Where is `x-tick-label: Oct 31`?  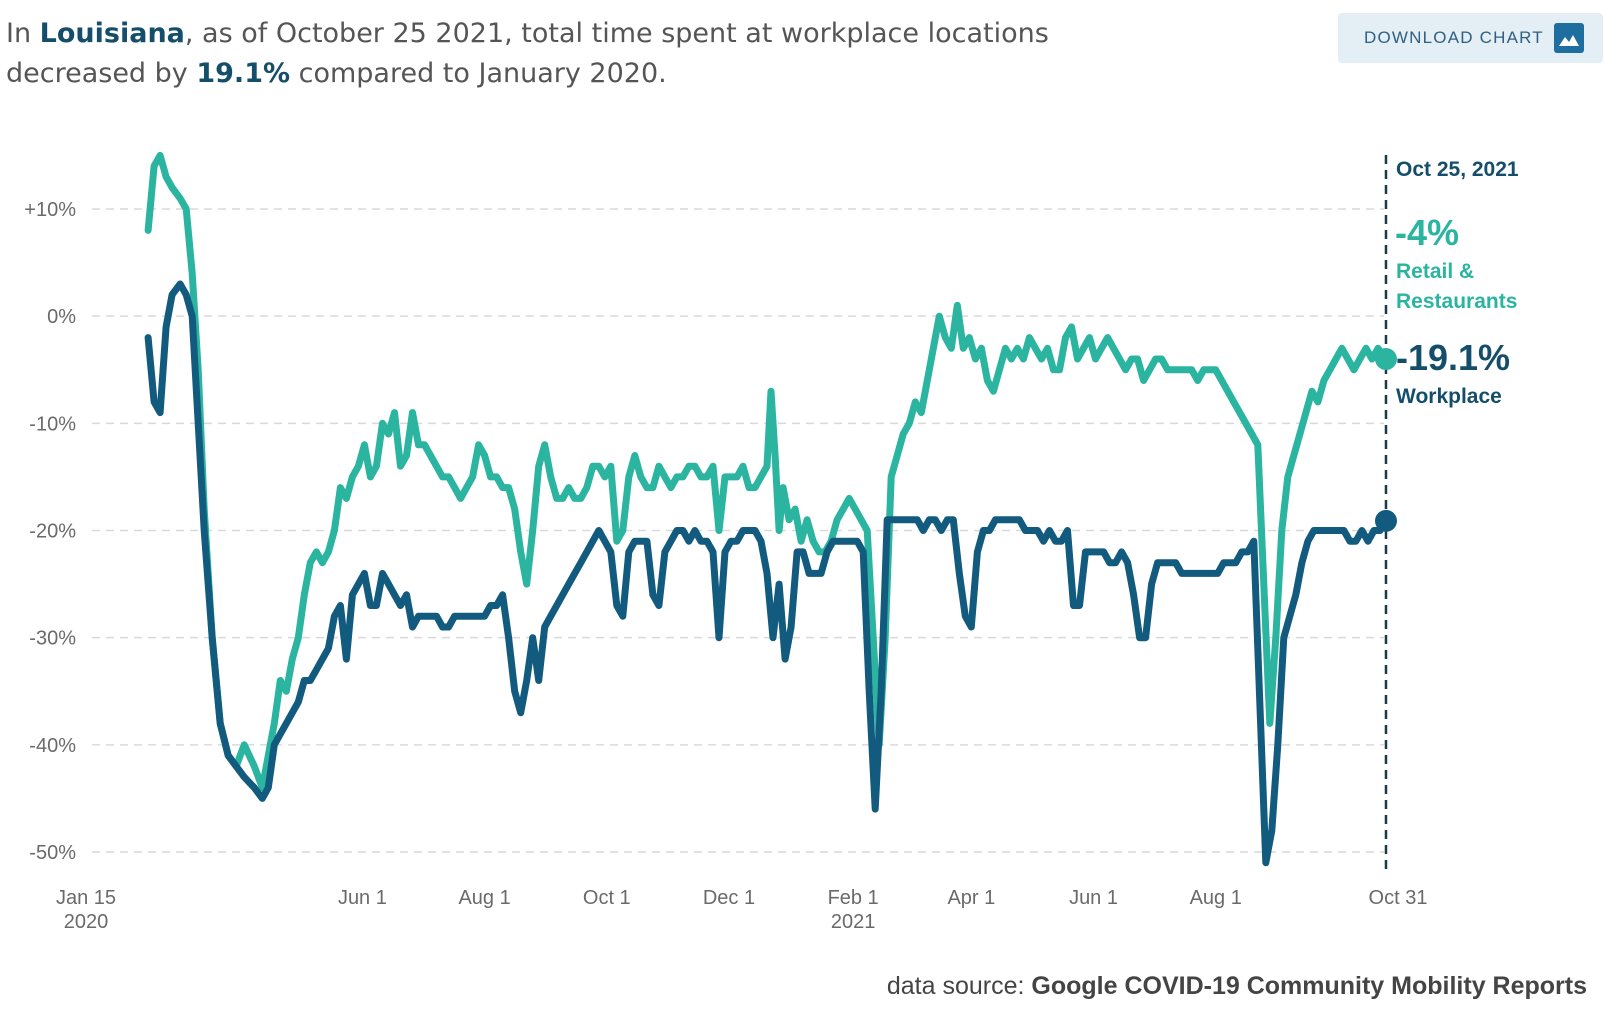 x-tick-label: Oct 31 is located at coordinates (1398, 898).